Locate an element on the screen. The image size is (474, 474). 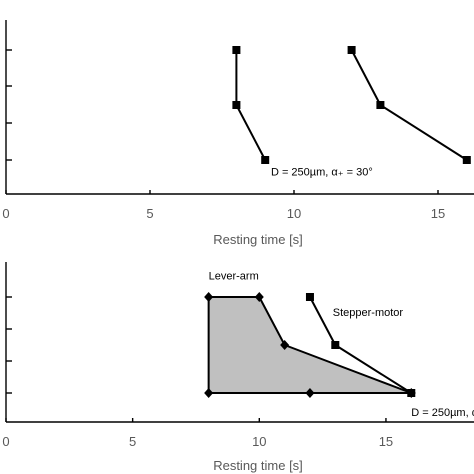
annotation-label: Stepper-motor is located at coordinates (368, 313).